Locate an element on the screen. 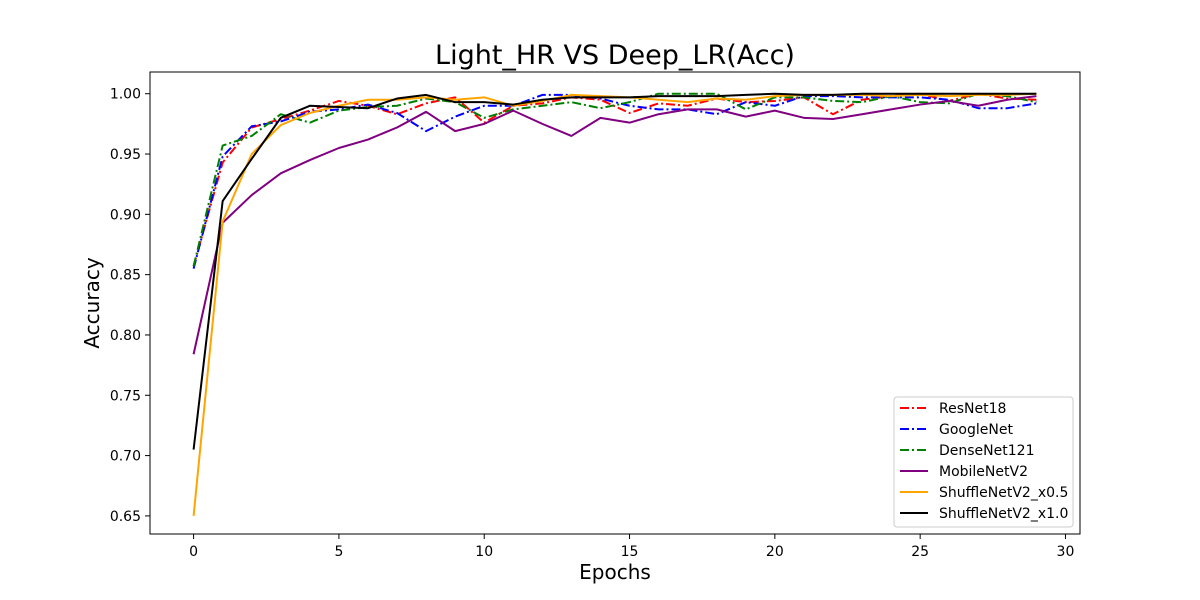 The height and width of the screenshot is (600, 1200). y-tick-label: 1.00 is located at coordinates (125, 95).